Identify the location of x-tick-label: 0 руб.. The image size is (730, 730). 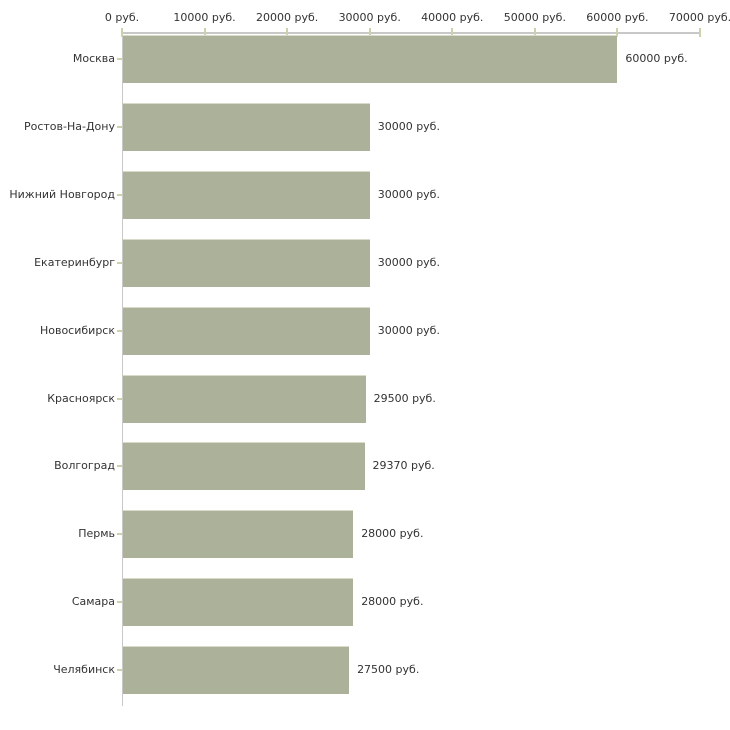
(122, 17).